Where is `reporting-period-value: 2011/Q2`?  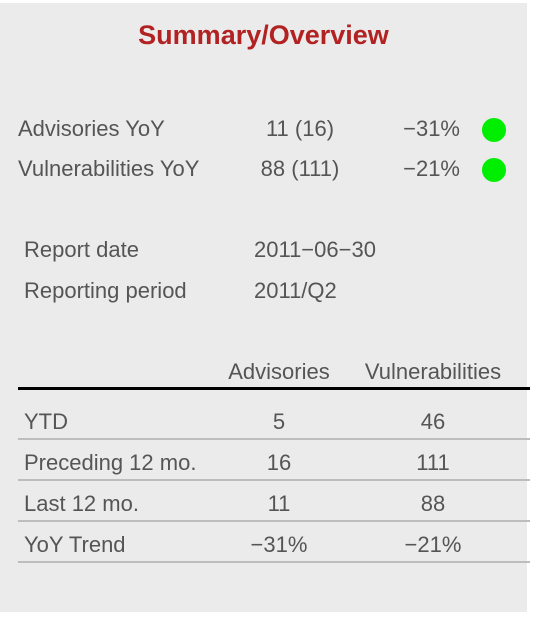
reporting-period-value: 2011/Q2 is located at coordinates (295, 291).